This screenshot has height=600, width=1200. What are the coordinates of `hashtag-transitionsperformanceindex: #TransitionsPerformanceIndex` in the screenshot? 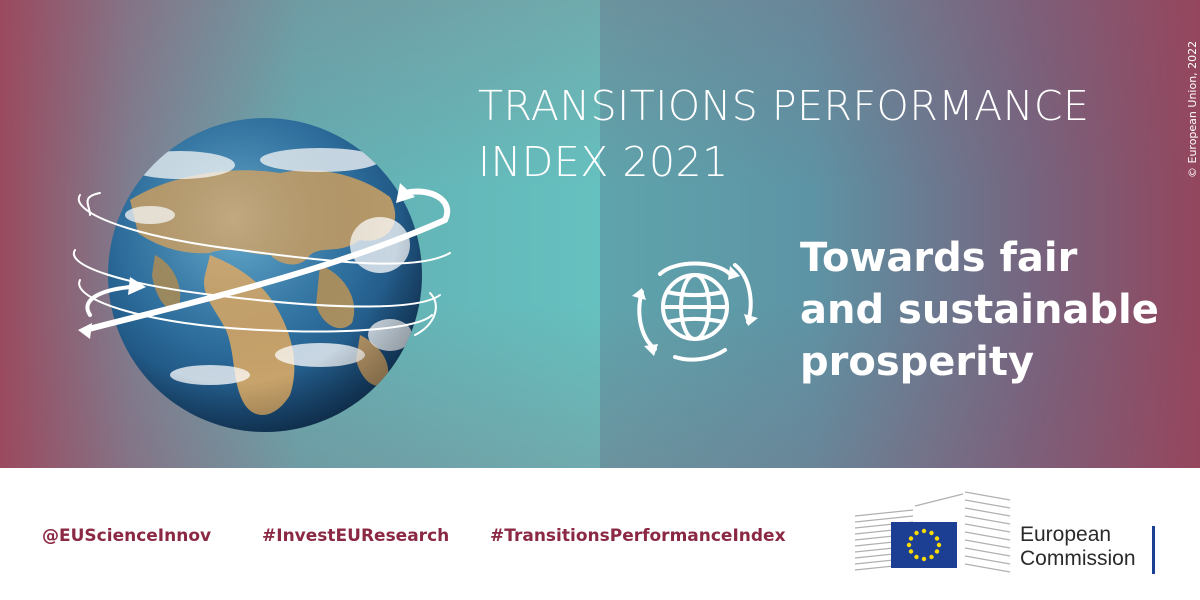 It's located at (638, 536).